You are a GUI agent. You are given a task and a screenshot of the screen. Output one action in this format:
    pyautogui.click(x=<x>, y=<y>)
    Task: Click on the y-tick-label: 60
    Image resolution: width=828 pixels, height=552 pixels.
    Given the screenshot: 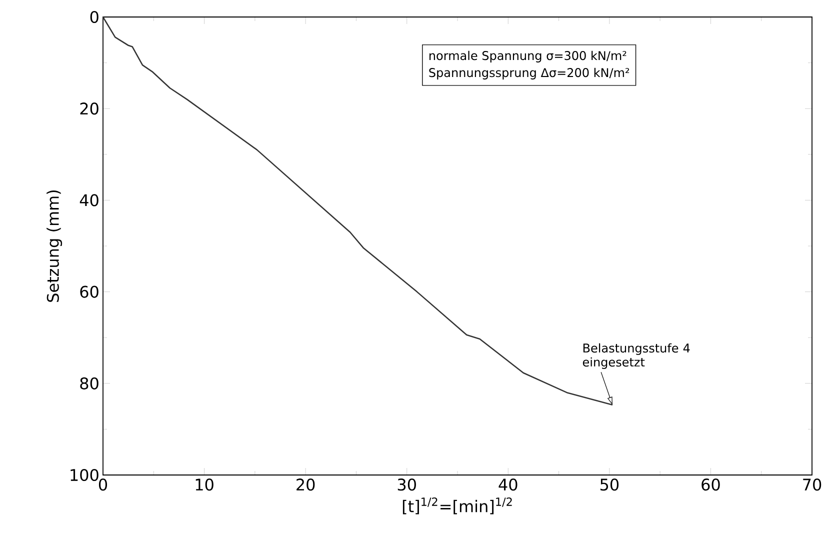 What is the action you would take?
    pyautogui.click(x=89, y=292)
    